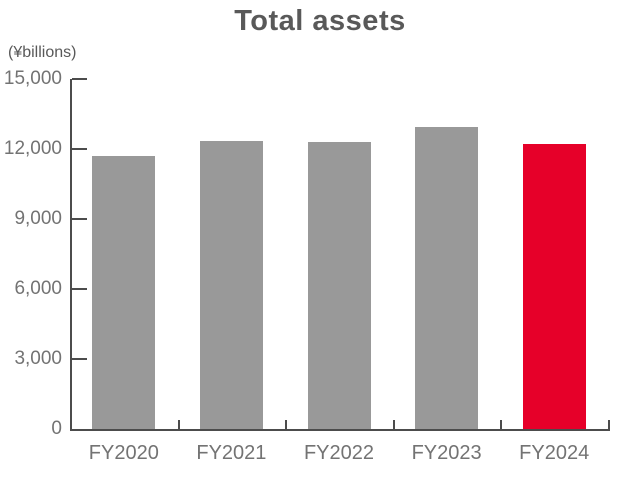 Image resolution: width=640 pixels, height=480 pixels. Describe the element at coordinates (38, 358) in the screenshot. I see `y-tick-label: 3,000` at that location.